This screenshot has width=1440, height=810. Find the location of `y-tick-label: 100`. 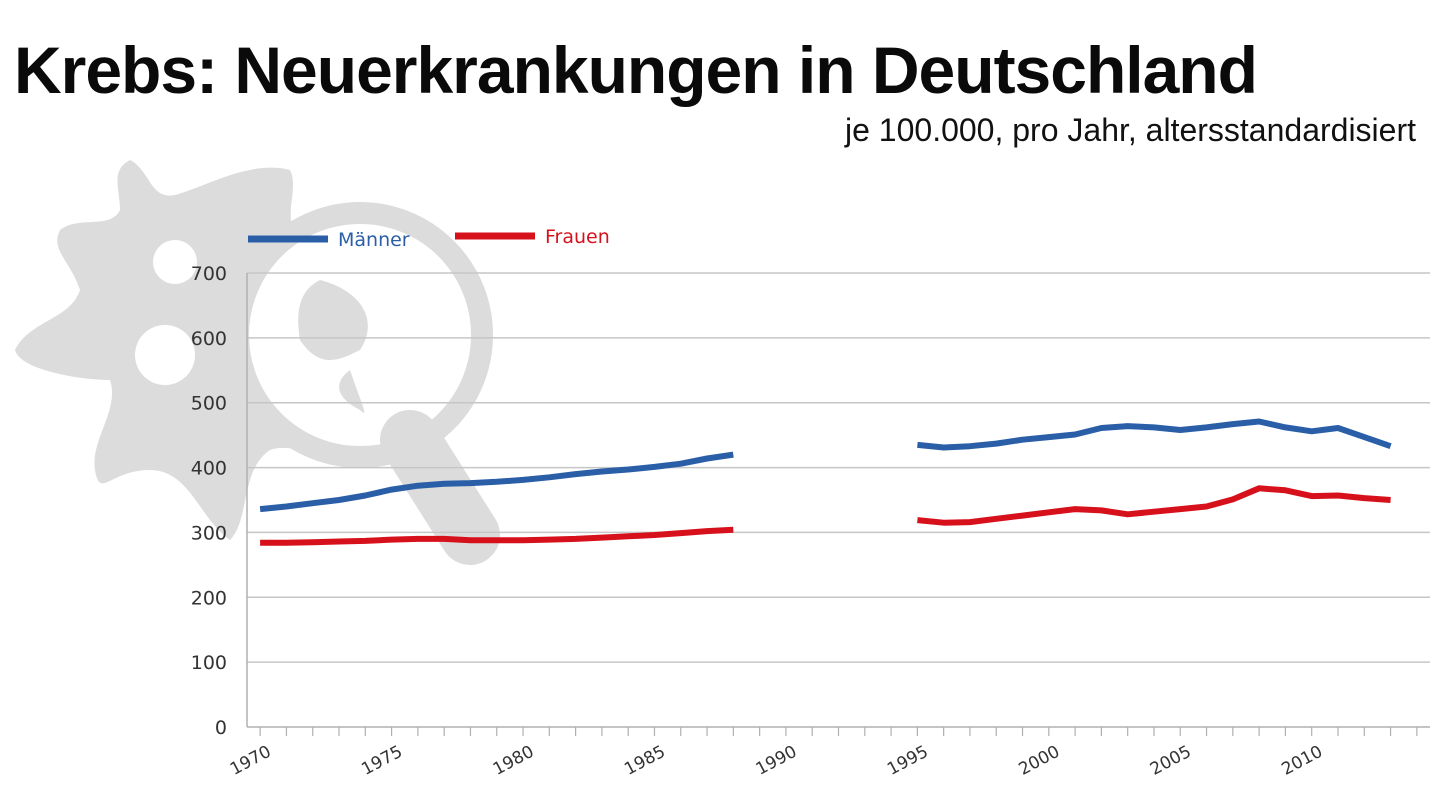

y-tick-label: 100 is located at coordinates (209, 663).